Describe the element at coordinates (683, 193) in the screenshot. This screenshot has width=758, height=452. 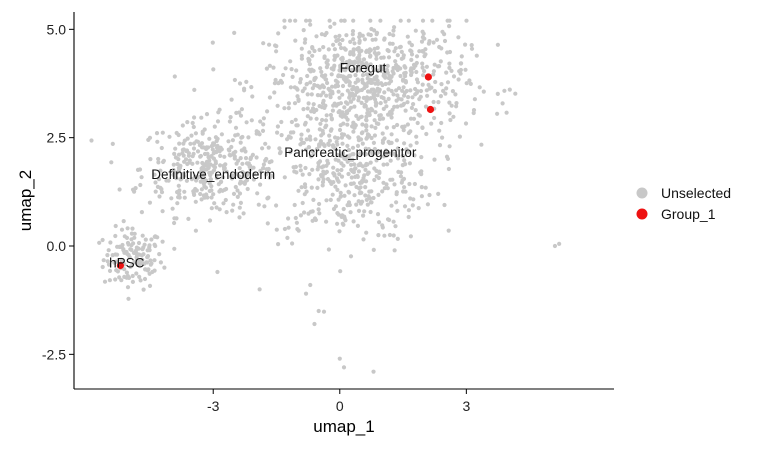
I see `legend-item: Unselected` at that location.